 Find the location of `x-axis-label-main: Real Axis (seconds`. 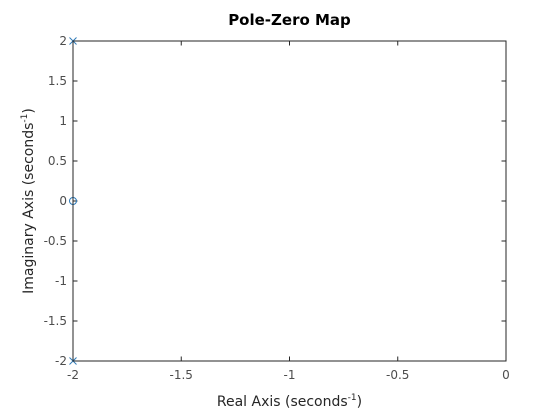

x-axis-label-main: Real Axis (seconds is located at coordinates (282, 402).